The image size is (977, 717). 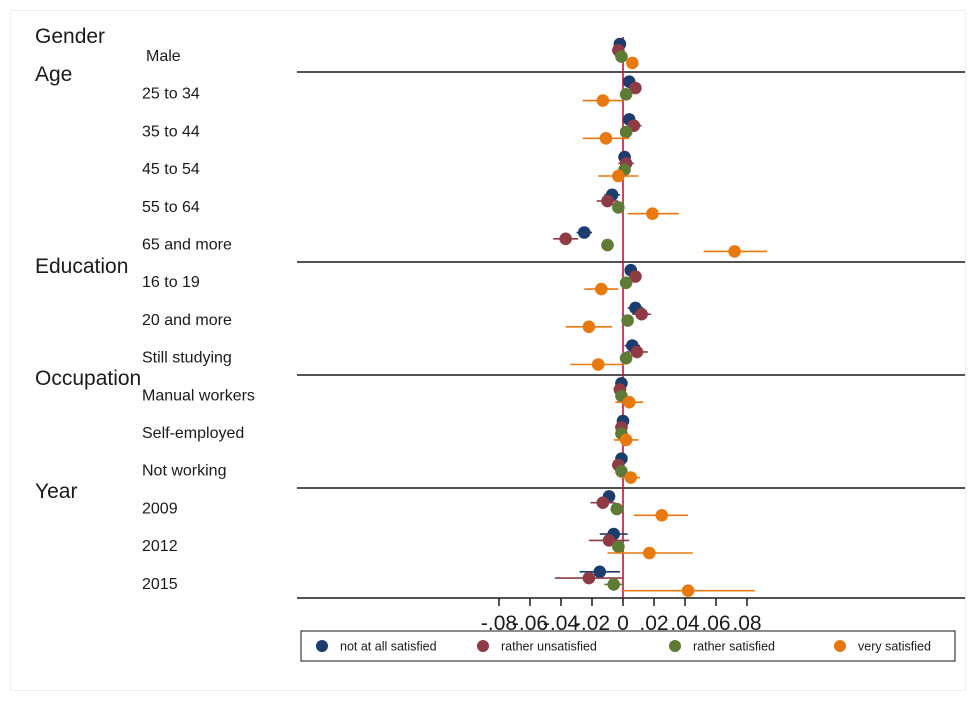 What do you see at coordinates (621, 471) in the screenshot?
I see `point-rather-satisfied-not-working` at bounding box center [621, 471].